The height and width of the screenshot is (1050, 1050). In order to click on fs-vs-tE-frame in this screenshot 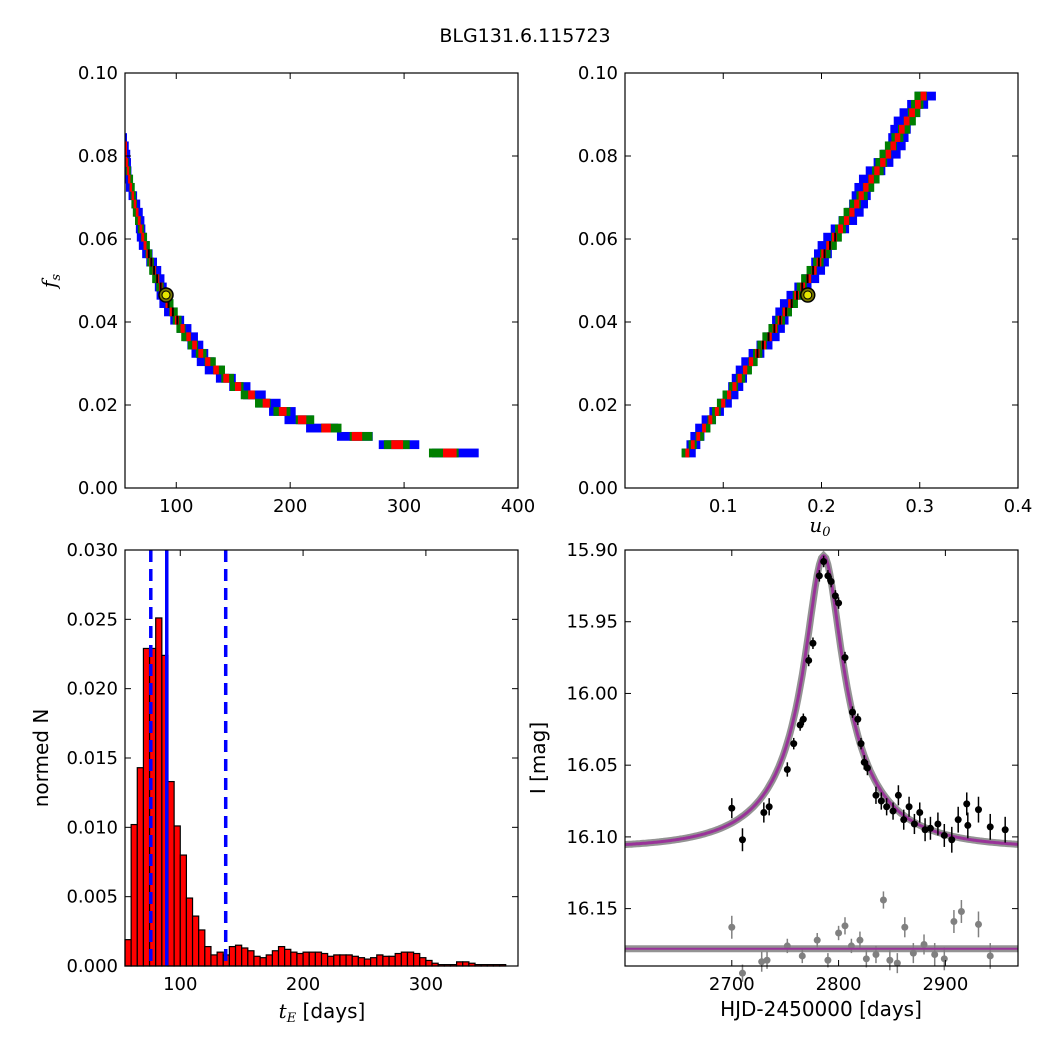, I will do `click(321, 280)`.